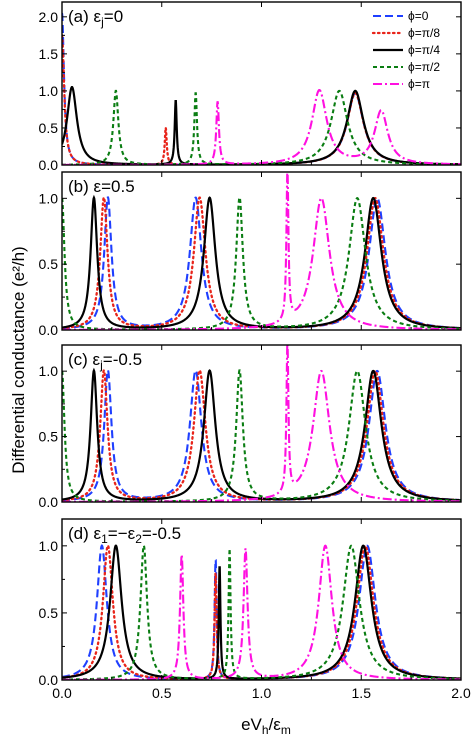 The image size is (474, 741). What do you see at coordinates (124, 535) in the screenshot?
I see `panel-label: (d) ε1=−ε2=-0.5` at bounding box center [124, 535].